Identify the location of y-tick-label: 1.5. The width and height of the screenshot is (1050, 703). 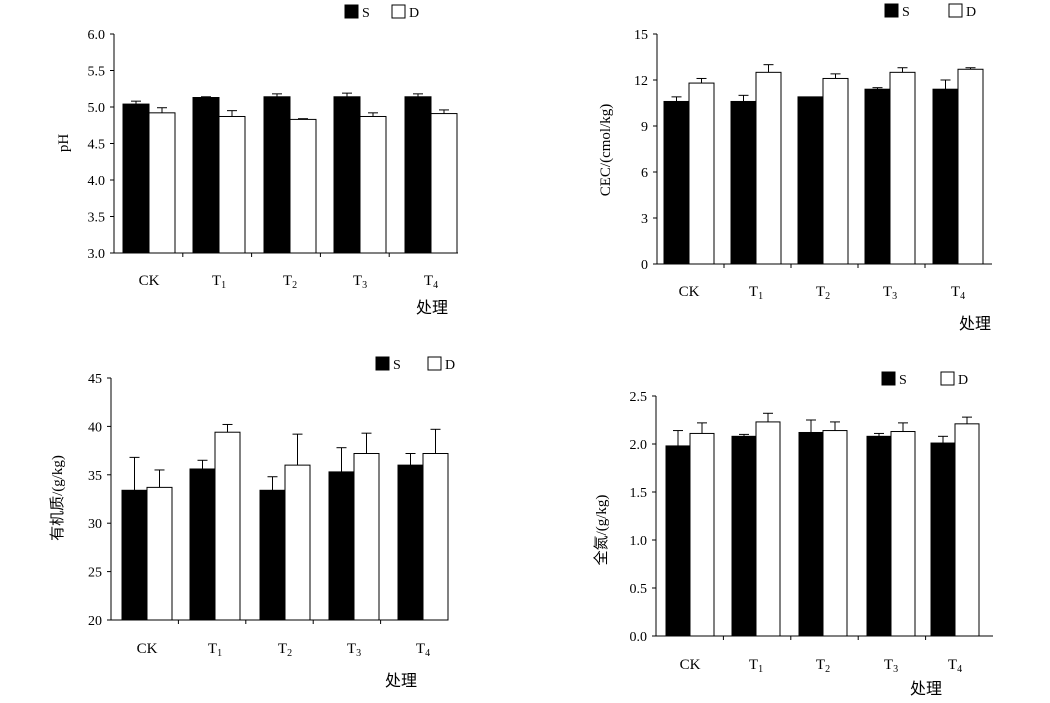
(639, 493).